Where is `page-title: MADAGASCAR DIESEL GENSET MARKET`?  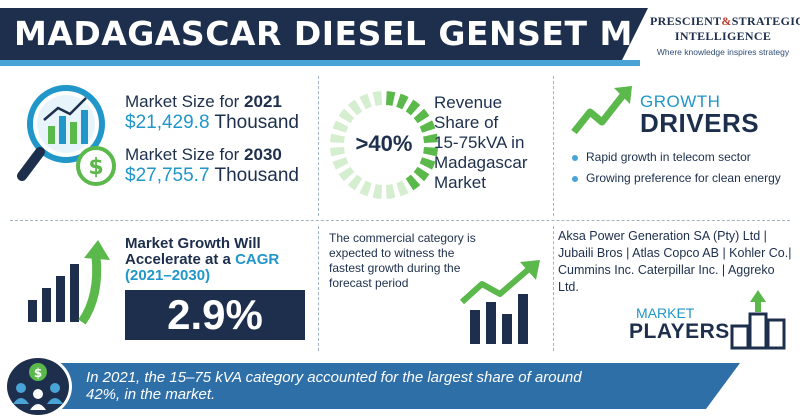 page-title: MADAGASCAR DIESEL GENSET MARKET is located at coordinates (385, 33).